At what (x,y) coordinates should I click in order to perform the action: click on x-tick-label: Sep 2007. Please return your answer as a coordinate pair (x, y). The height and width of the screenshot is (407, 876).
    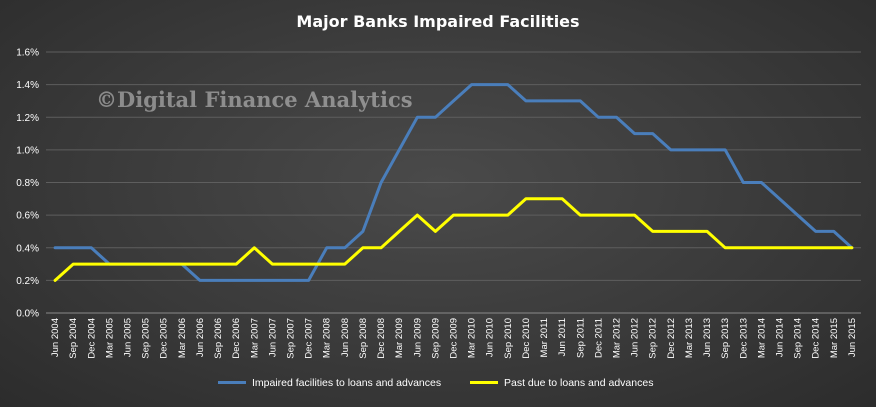
    Looking at the image, I should click on (291, 338).